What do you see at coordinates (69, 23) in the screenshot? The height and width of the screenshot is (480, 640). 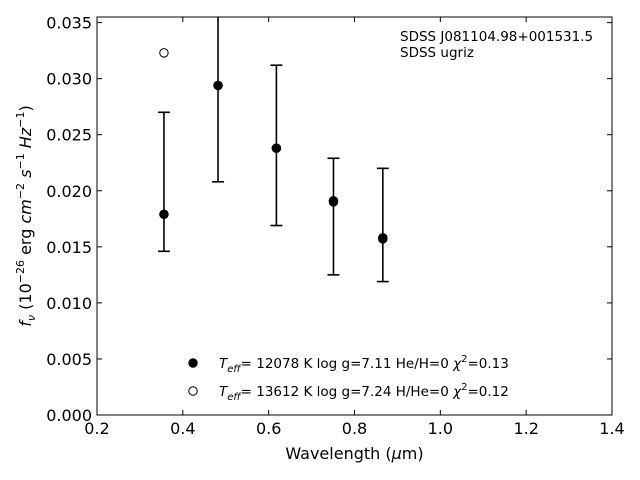 I see `y-tick-label: 0.035` at bounding box center [69, 23].